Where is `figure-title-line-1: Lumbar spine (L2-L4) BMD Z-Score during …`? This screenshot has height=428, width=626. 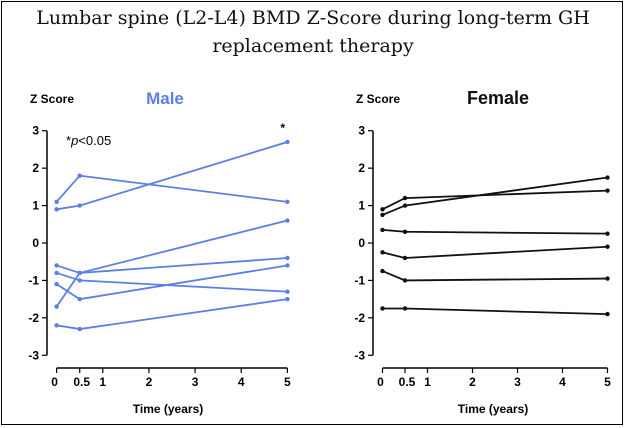
figure-title-line-1: Lumbar spine (L2-L4) BMD Z-Score during … is located at coordinates (313, 18).